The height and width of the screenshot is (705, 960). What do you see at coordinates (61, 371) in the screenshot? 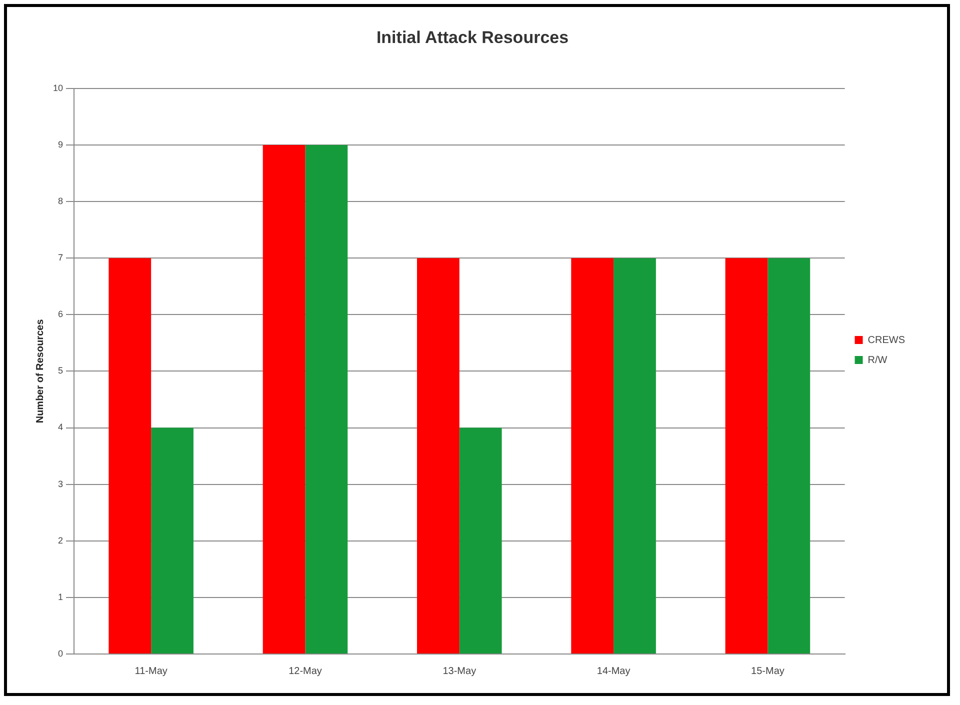
I see `y-tick-label: 5` at bounding box center [61, 371].